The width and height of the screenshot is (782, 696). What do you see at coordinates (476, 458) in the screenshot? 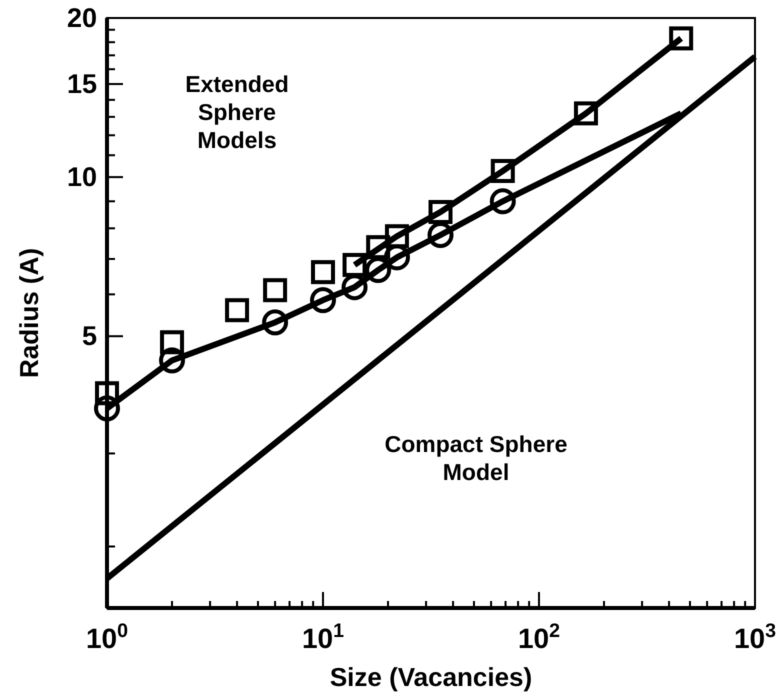
I see `annotation: Compact Sphere Model` at bounding box center [476, 458].